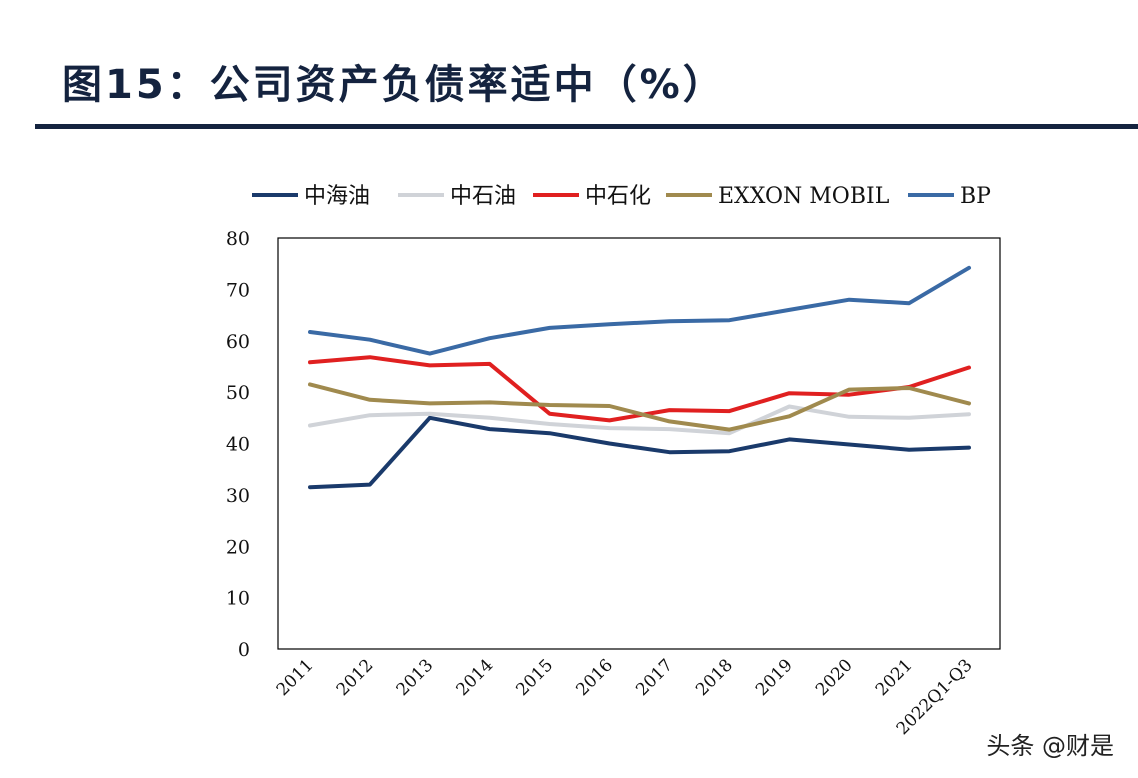  I want to click on y-tick-label: 60, so click(238, 342).